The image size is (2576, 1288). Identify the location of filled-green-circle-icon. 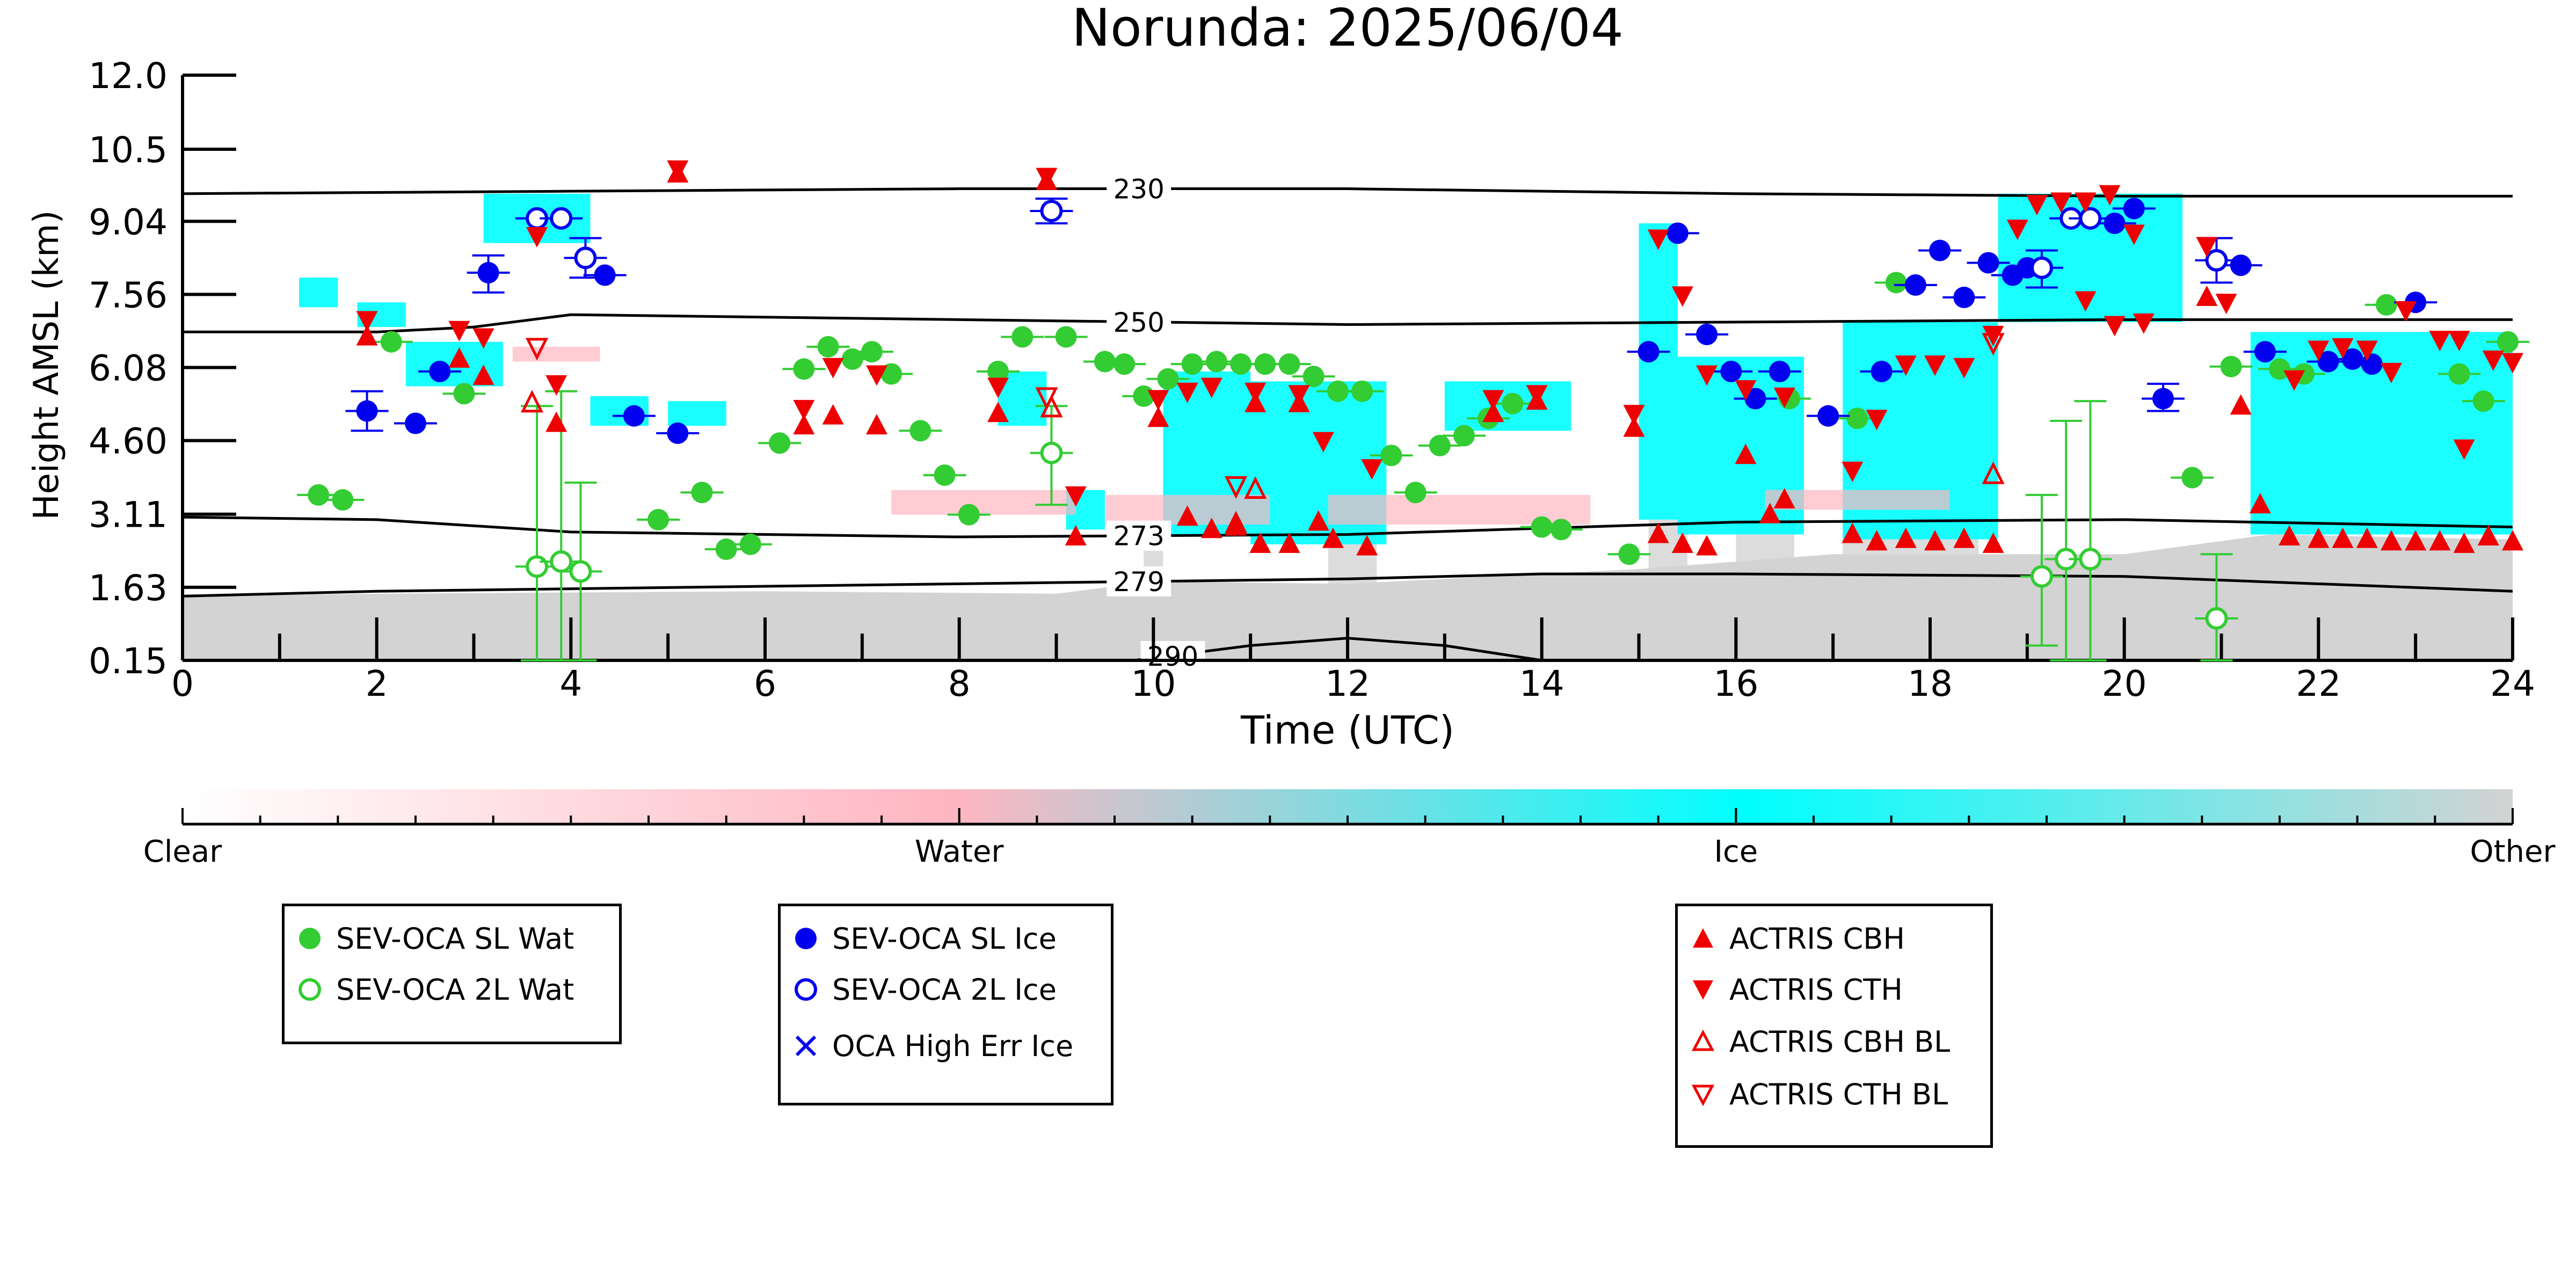
(310, 938).